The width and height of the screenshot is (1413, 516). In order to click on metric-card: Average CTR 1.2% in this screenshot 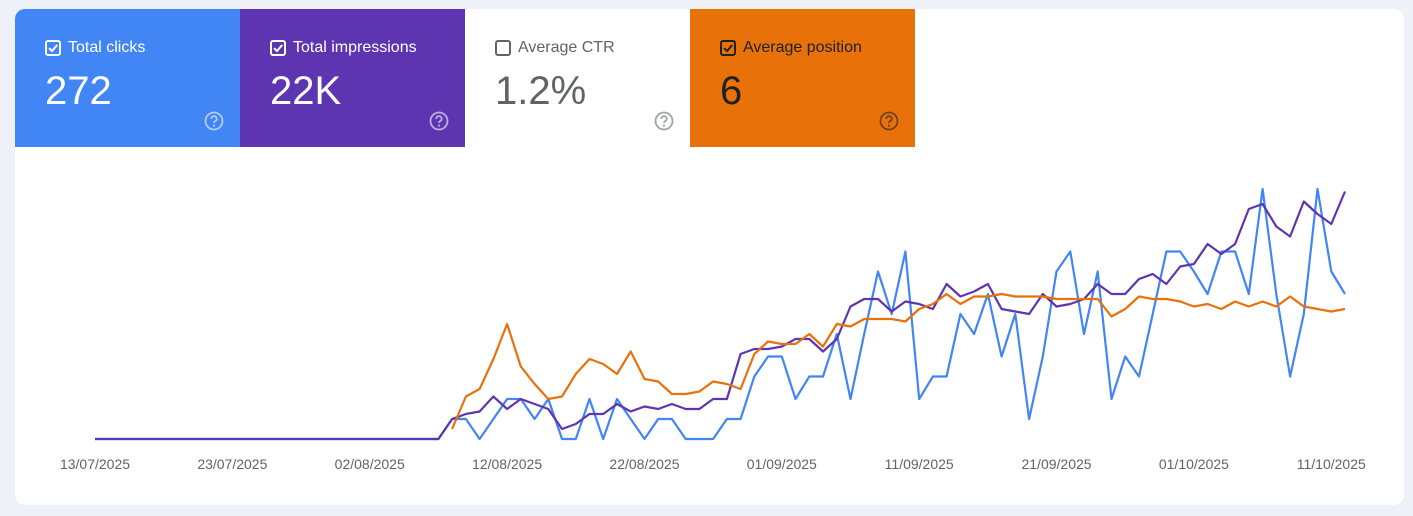, I will do `click(577, 78)`.